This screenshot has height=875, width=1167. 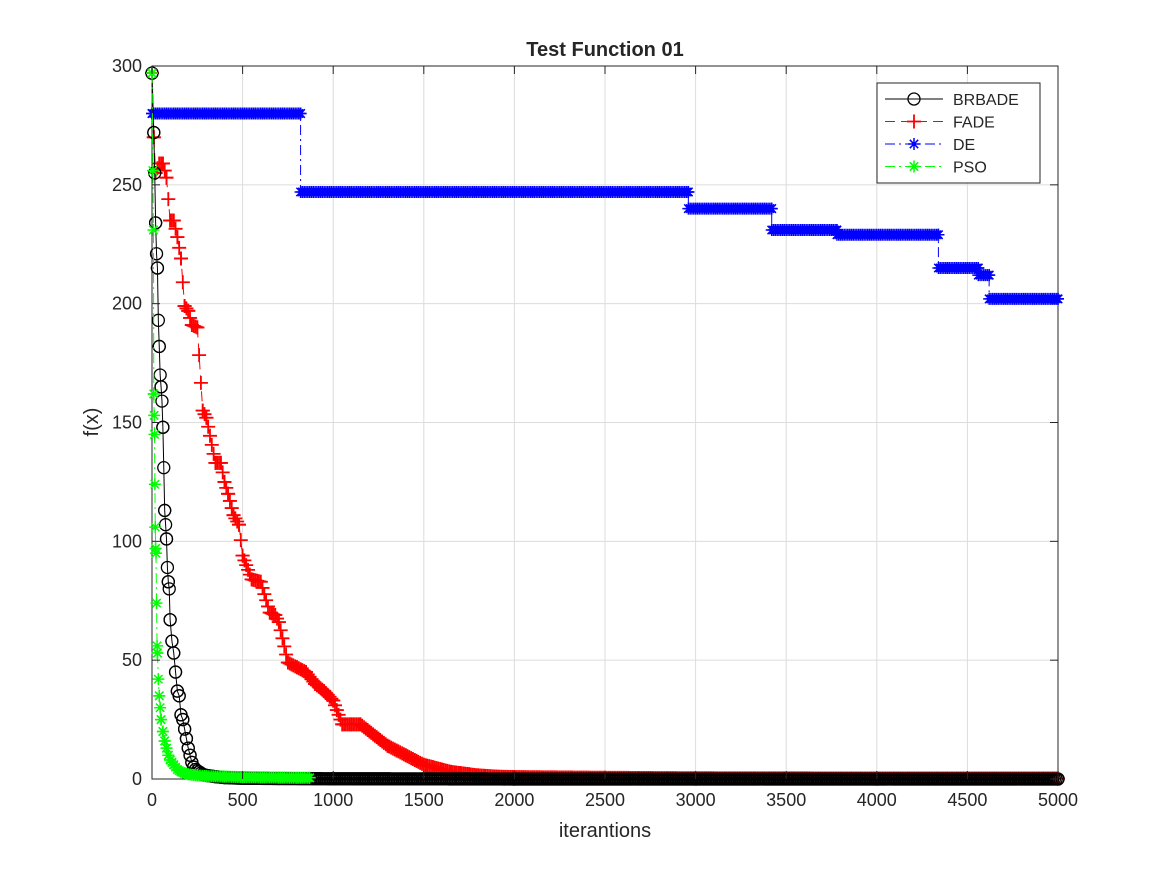 I want to click on series-line, so click(x=230, y=426).